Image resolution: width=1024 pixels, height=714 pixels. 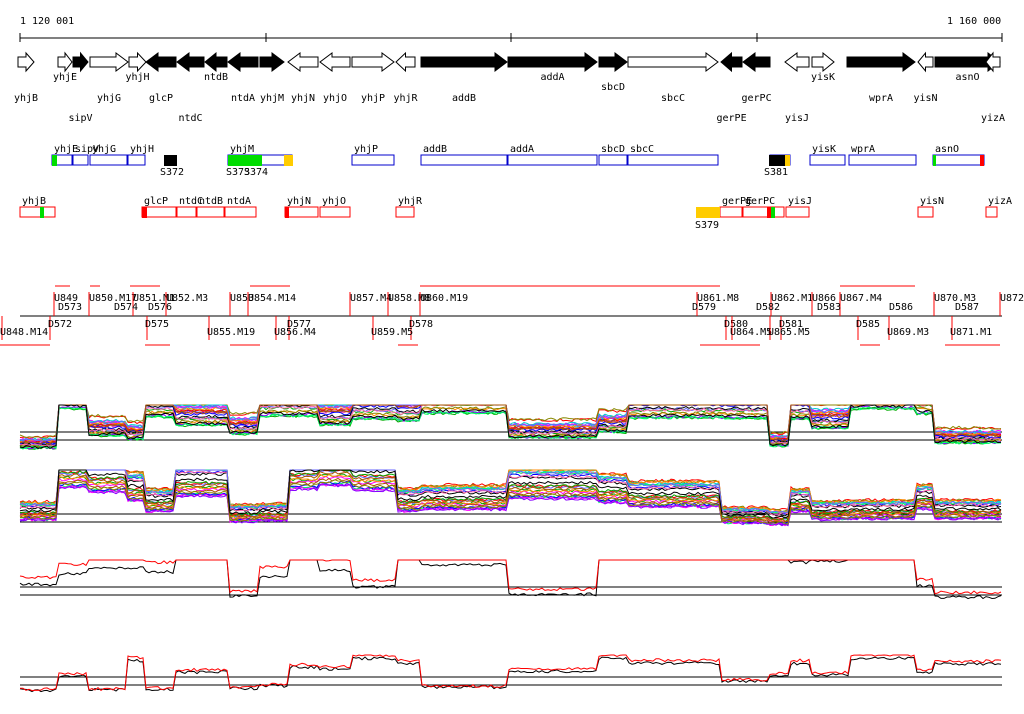 I want to click on site-label: S381, so click(x=776, y=172).